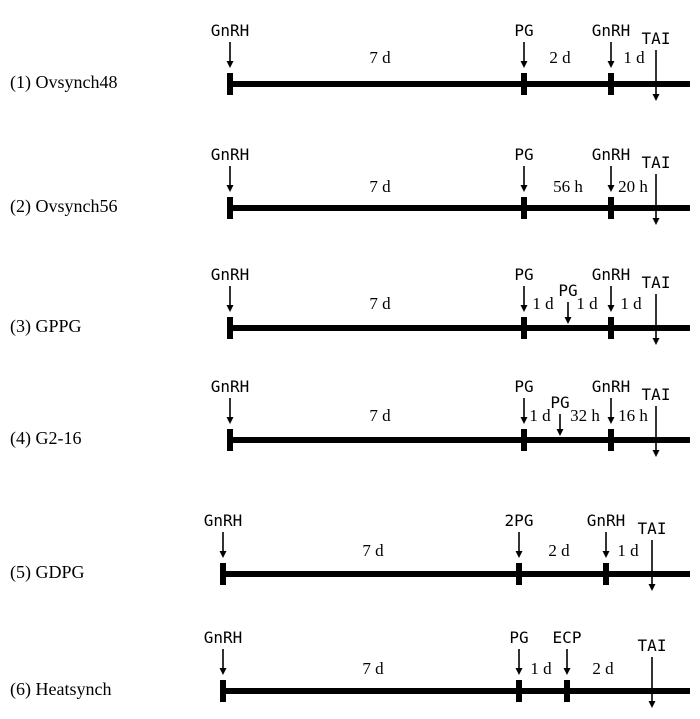 This screenshot has width=700, height=719. Describe the element at coordinates (350, 668) in the screenshot. I see `protocol-row: (6) Heatsynch GnRH PG ECP TAI 7 d 1 d 2 d` at that location.